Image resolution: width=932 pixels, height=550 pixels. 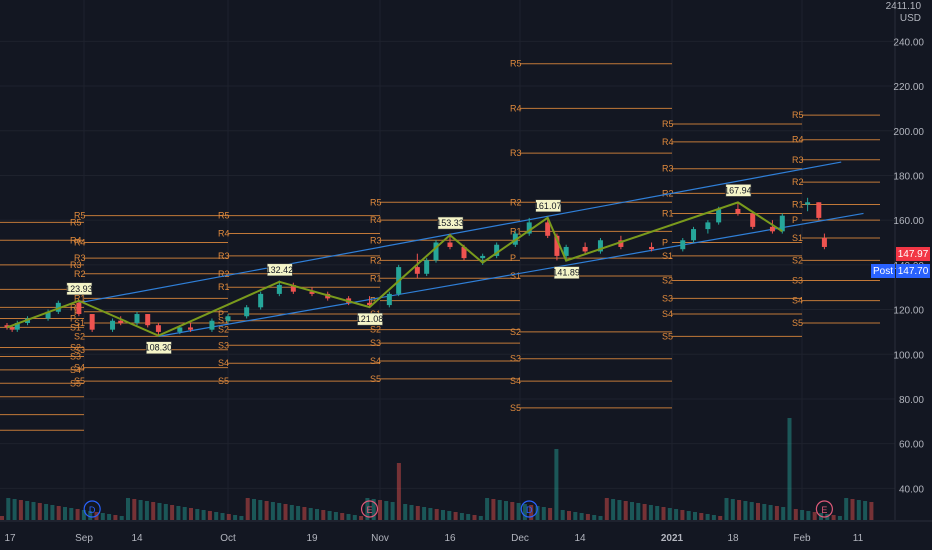 I want to click on callout-label: 123.93, so click(x=79, y=289).